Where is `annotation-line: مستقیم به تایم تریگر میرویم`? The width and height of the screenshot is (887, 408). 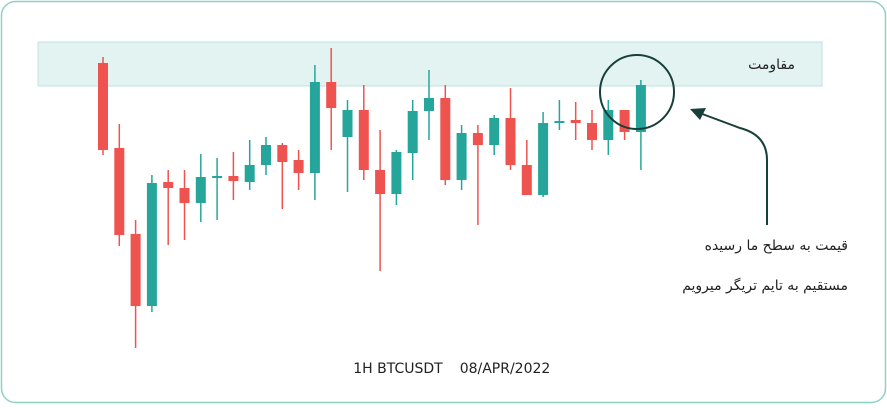
annotation-line: مستقیم به تایم تریگر میرویم is located at coordinates (765, 285).